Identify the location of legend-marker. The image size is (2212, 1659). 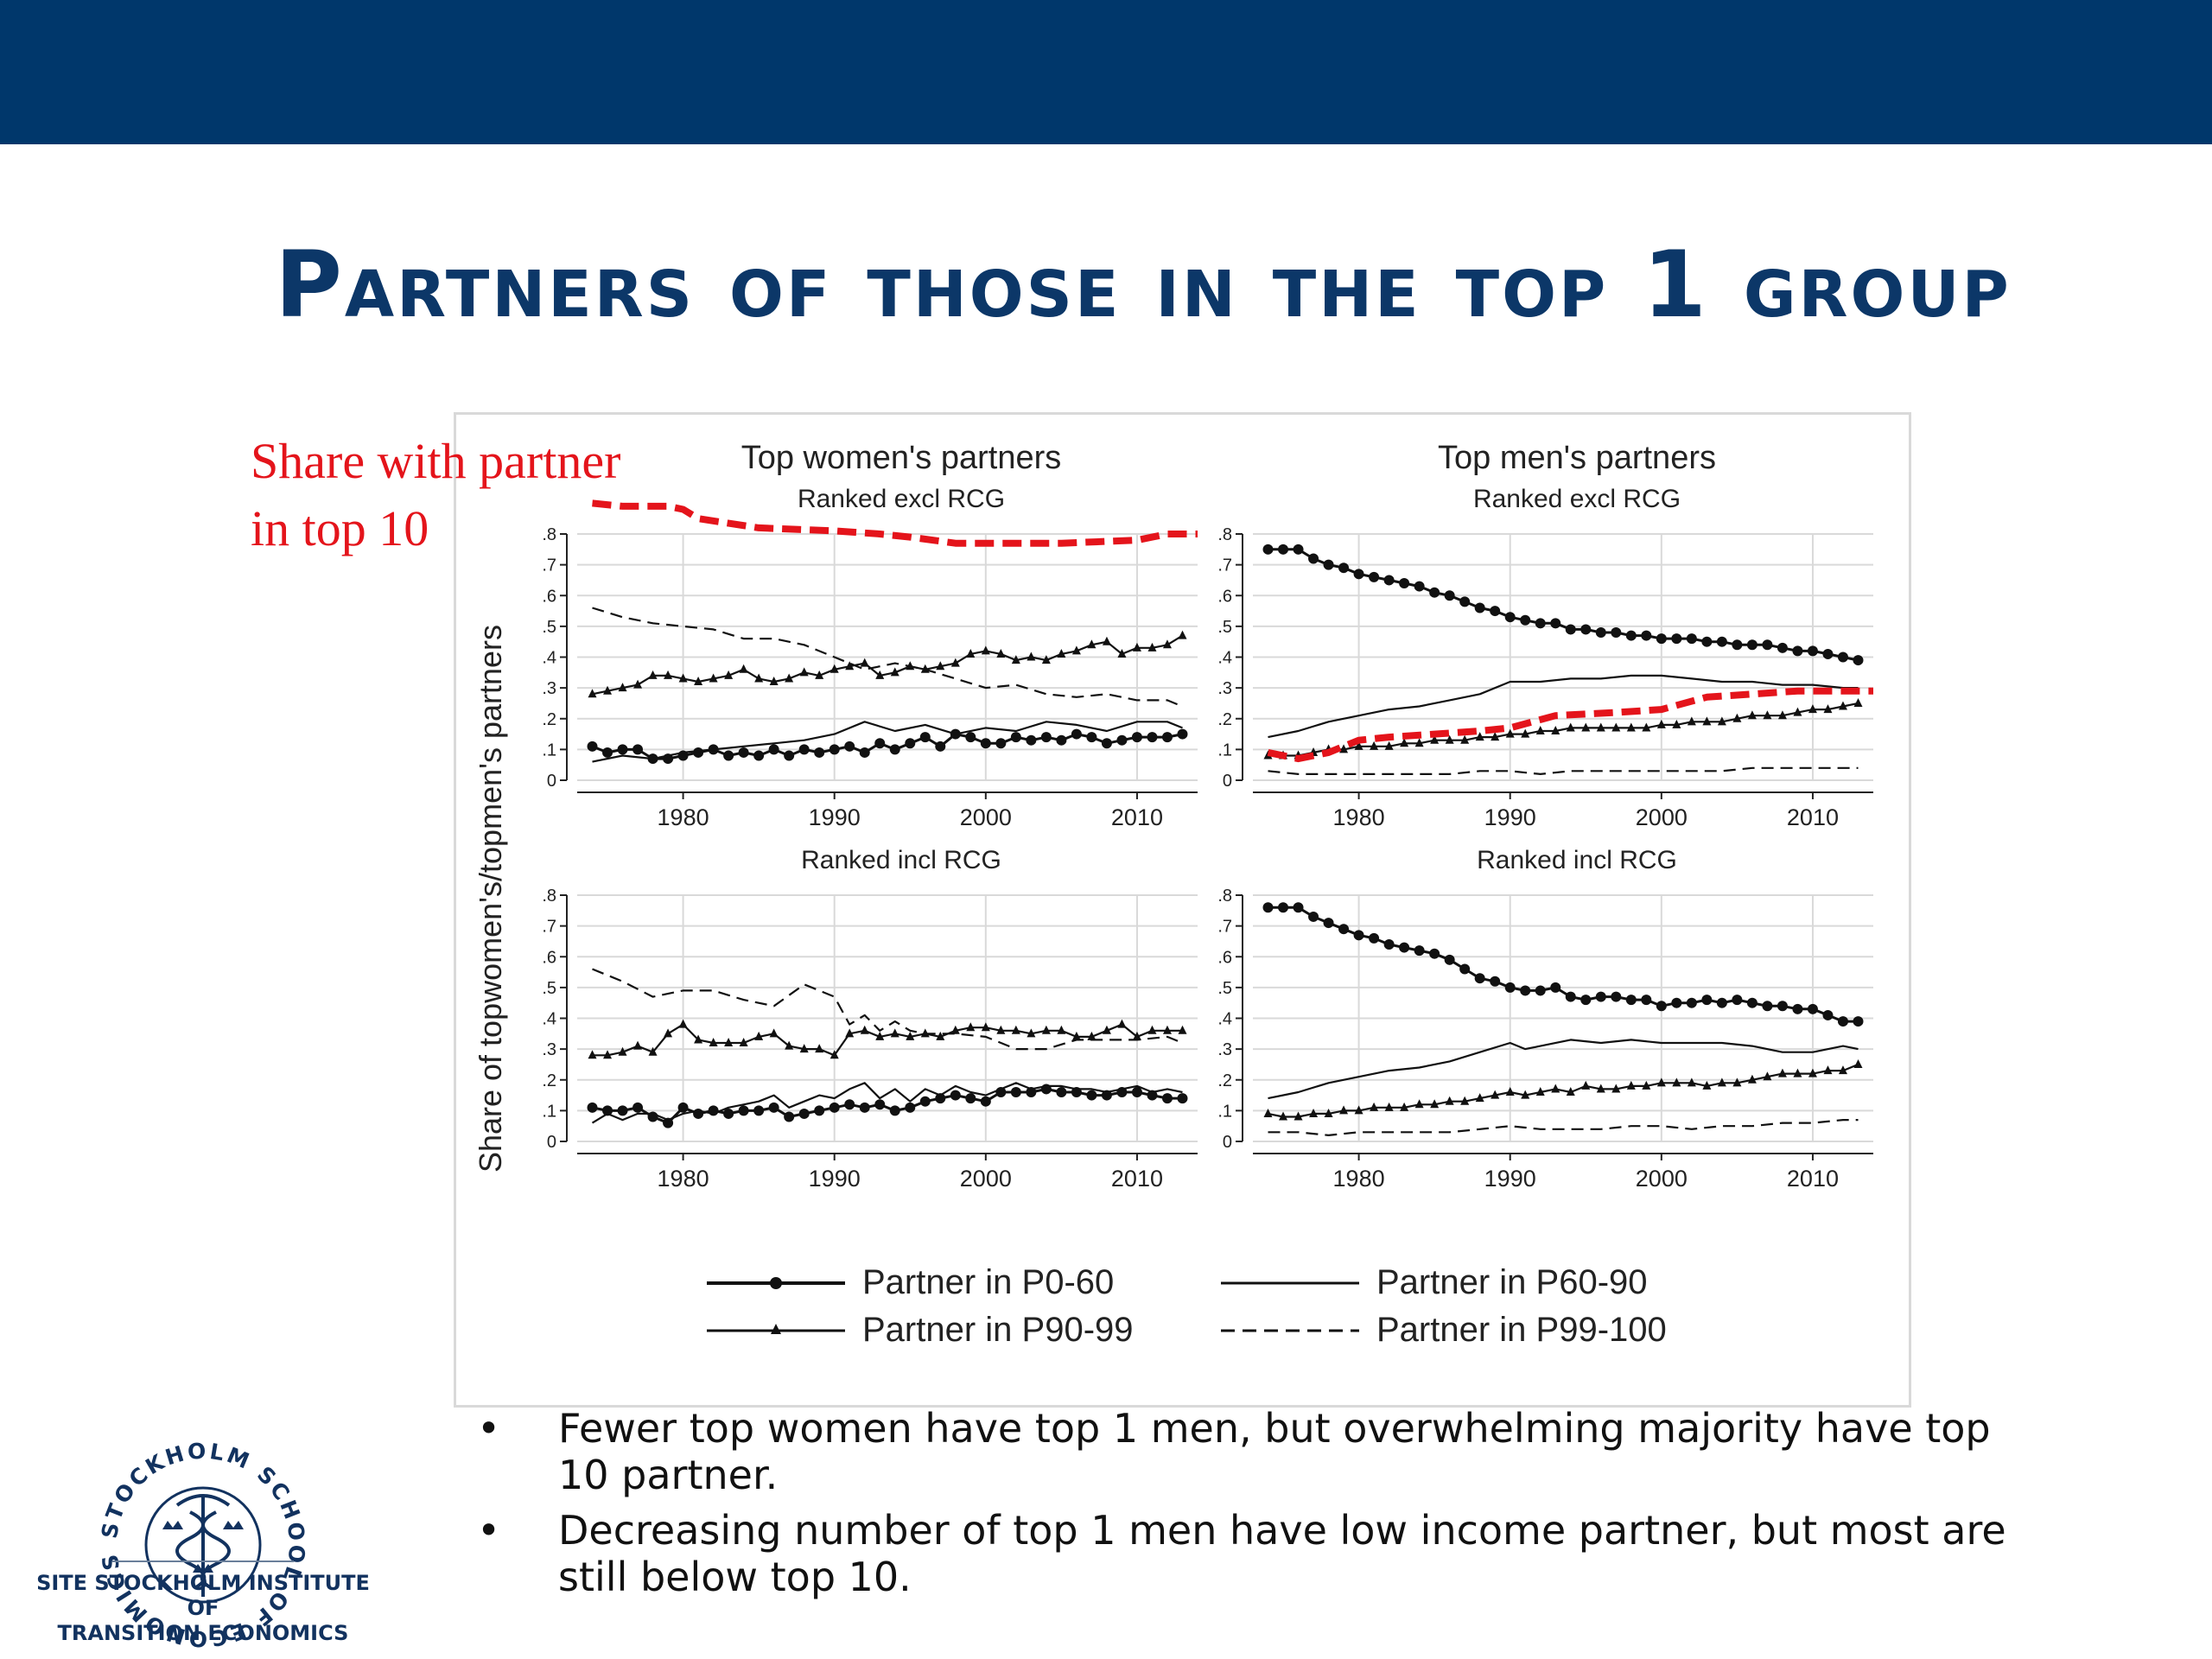
(776, 1329).